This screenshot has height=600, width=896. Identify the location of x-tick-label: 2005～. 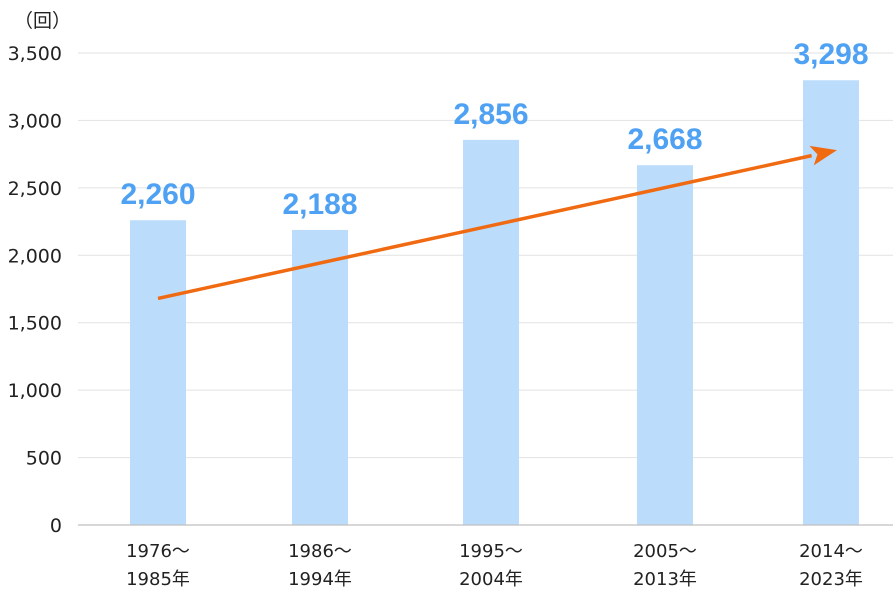
(665, 551).